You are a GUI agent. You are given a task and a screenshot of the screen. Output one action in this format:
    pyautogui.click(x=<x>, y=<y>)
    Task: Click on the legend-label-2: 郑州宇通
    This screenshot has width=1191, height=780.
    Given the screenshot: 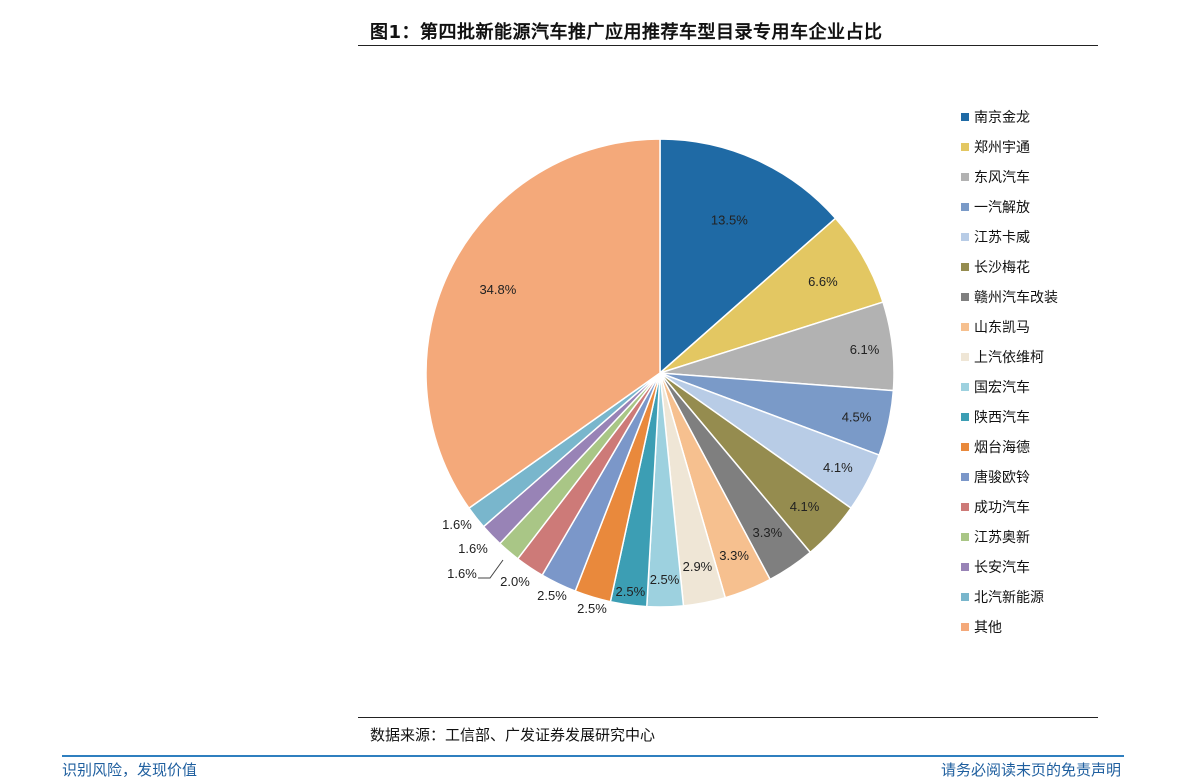 What is the action you would take?
    pyautogui.click(x=1002, y=148)
    